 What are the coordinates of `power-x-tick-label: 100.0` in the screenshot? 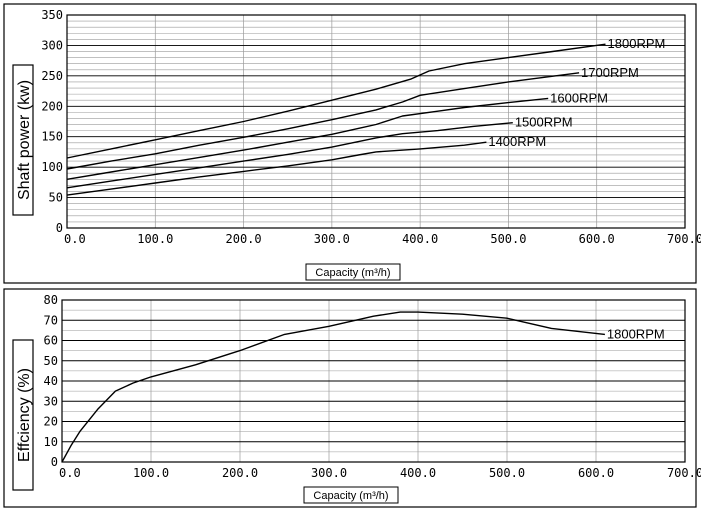 It's located at (155, 239).